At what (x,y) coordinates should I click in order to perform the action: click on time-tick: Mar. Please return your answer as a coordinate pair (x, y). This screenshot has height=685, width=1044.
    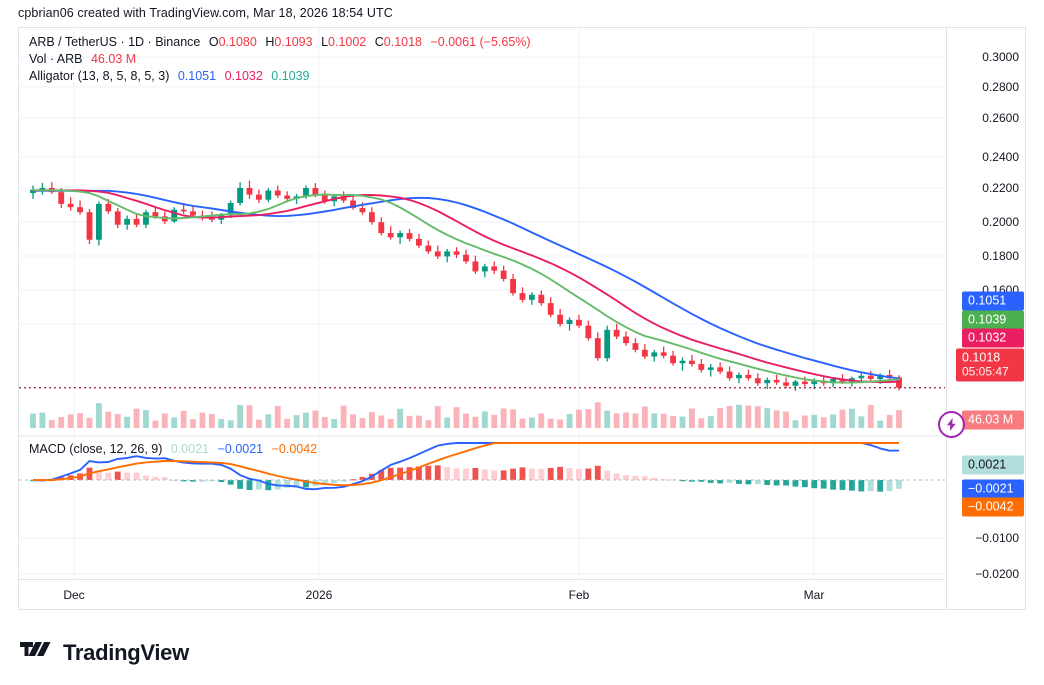
    Looking at the image, I should click on (814, 595).